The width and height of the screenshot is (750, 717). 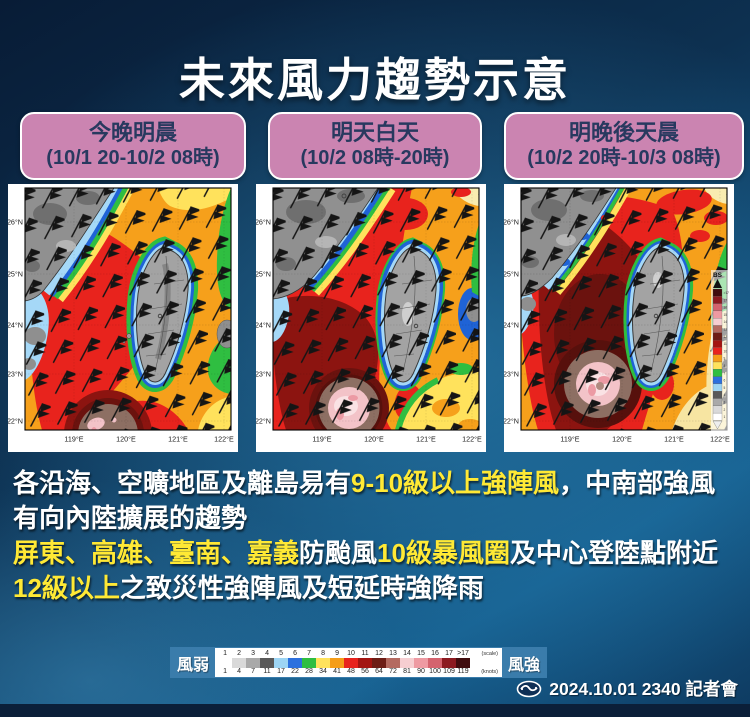 What do you see at coordinates (309, 653) in the screenshot?
I see `legend-scale-value: 7` at bounding box center [309, 653].